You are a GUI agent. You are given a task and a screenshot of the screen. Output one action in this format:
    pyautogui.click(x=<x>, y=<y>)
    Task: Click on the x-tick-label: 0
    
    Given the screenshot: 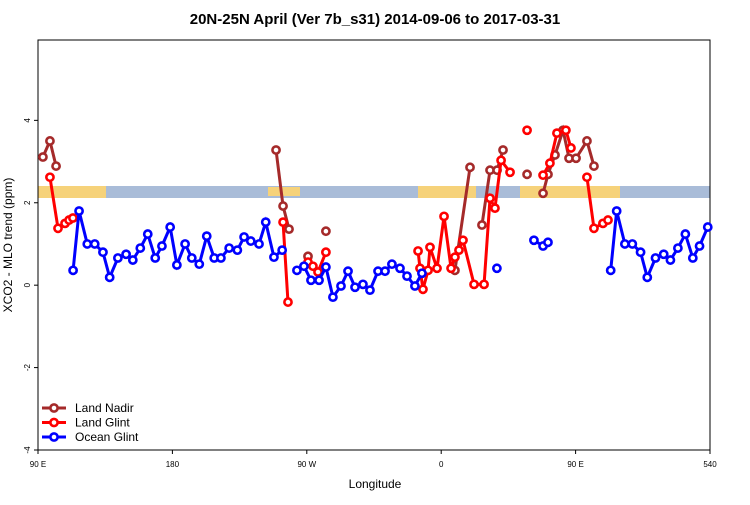 What is the action you would take?
    pyautogui.click(x=441, y=464)
    